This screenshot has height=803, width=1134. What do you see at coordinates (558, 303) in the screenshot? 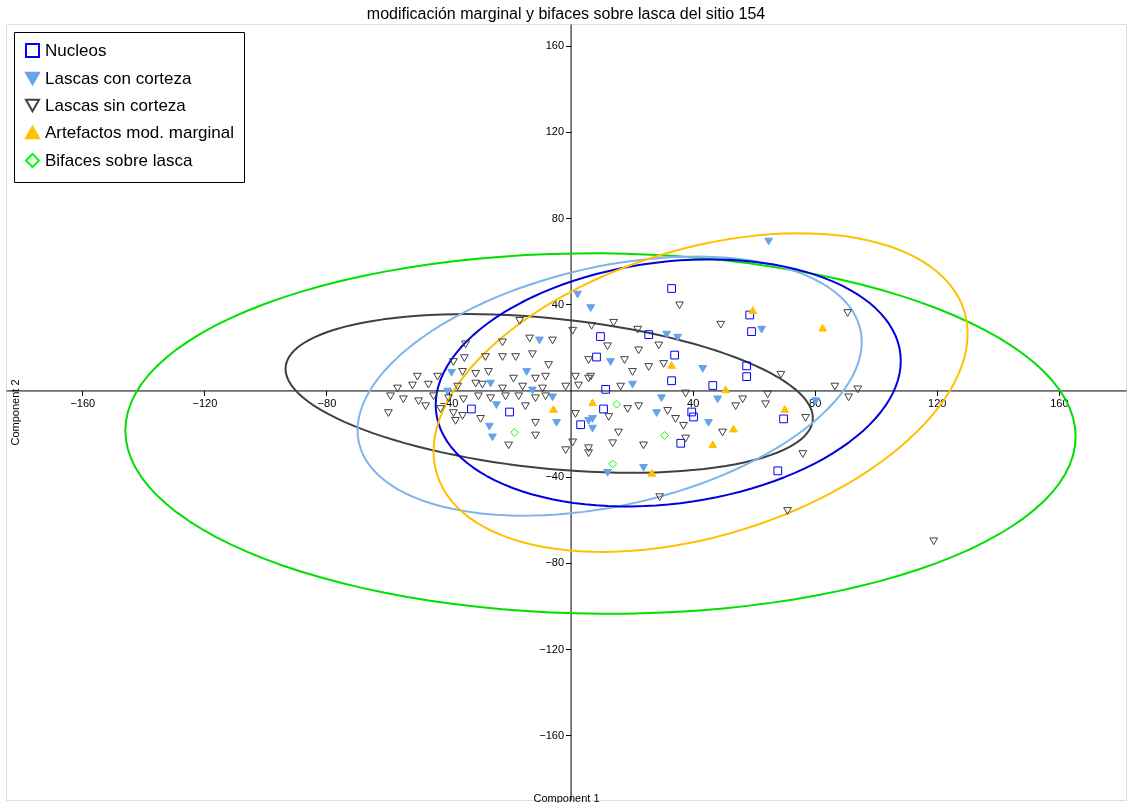
I see `y-tick-label: 40` at bounding box center [558, 303].